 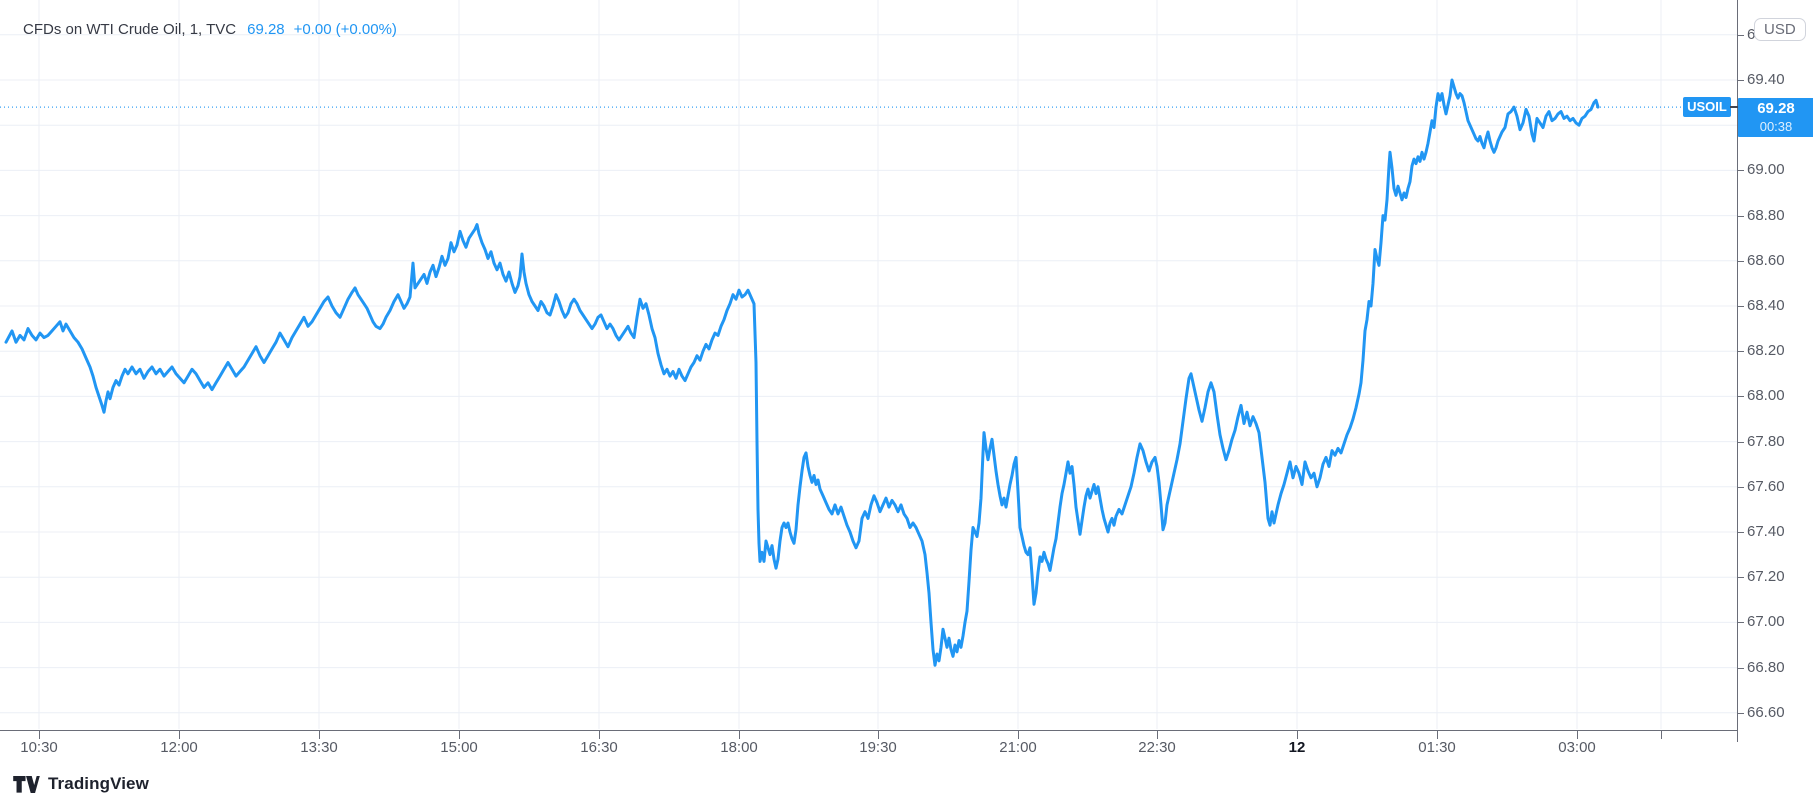 What do you see at coordinates (1766, 350) in the screenshot?
I see `price-label: 68.20` at bounding box center [1766, 350].